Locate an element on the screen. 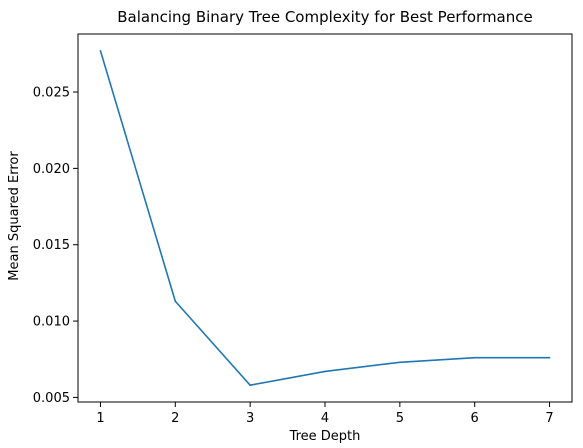  y-tick-label: 0.020 is located at coordinates (51, 169).